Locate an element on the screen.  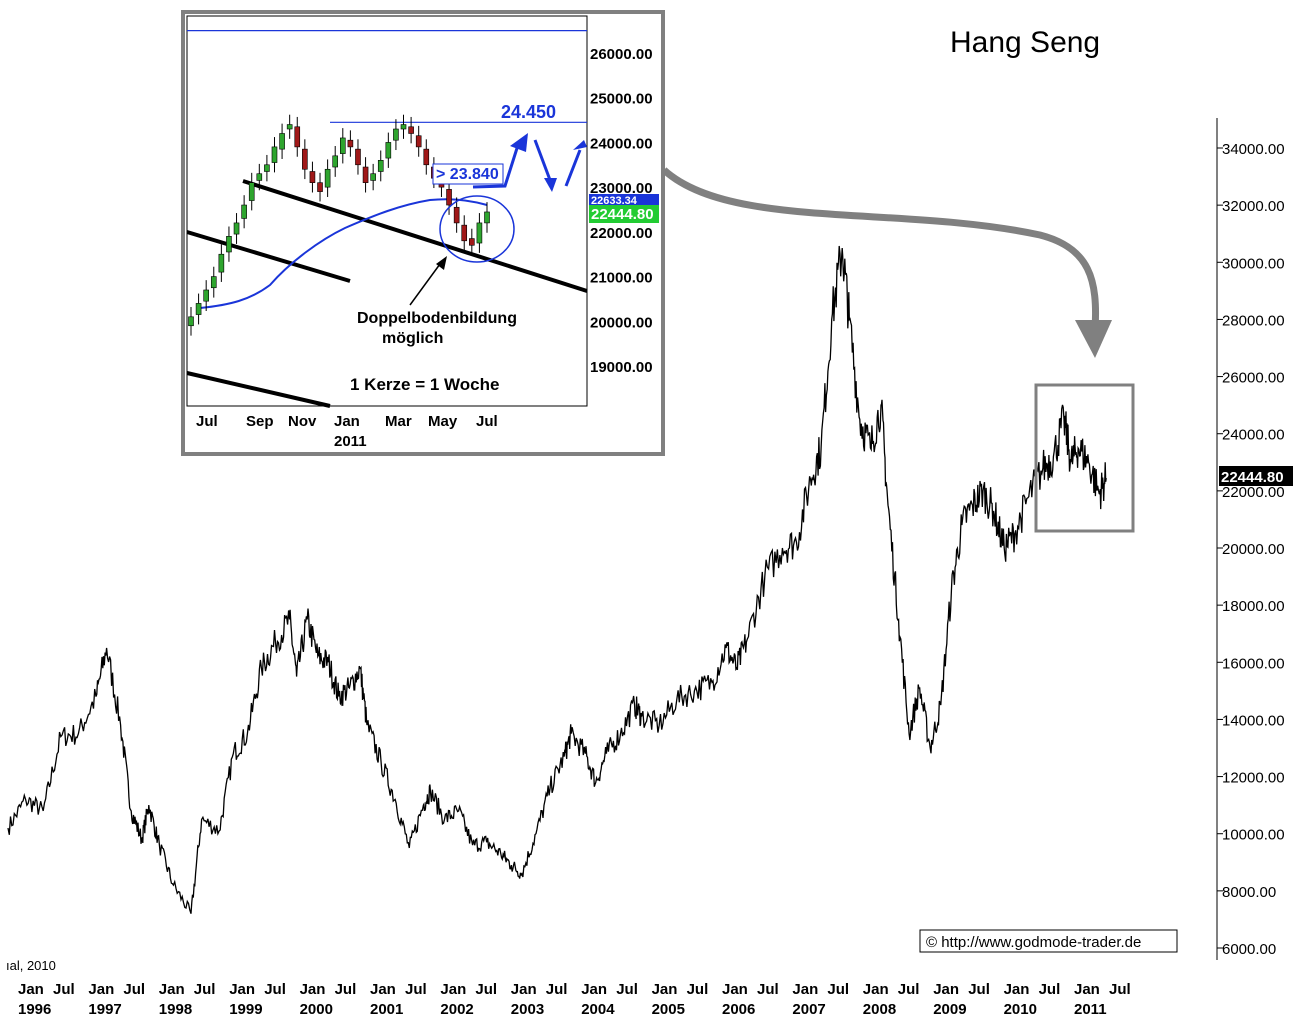
double-bottom-circle is located at coordinates (477, 229).